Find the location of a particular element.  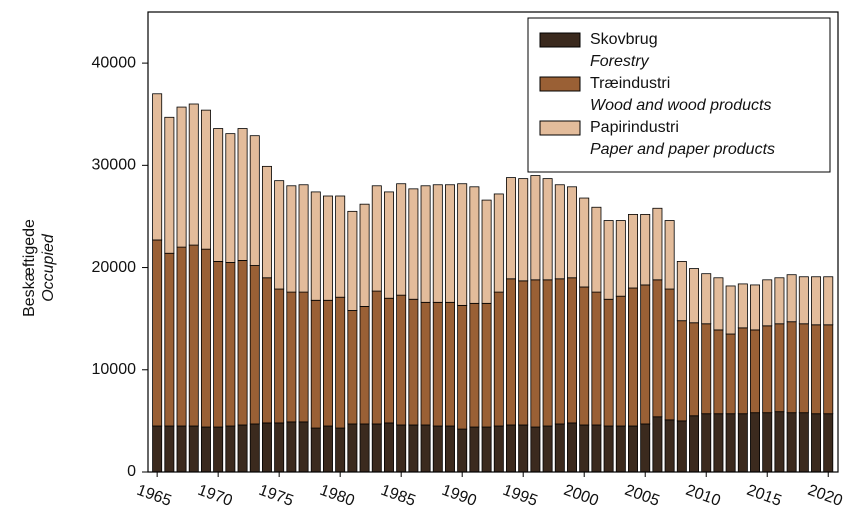

y-tick-label: 40000 is located at coordinates (114, 62).